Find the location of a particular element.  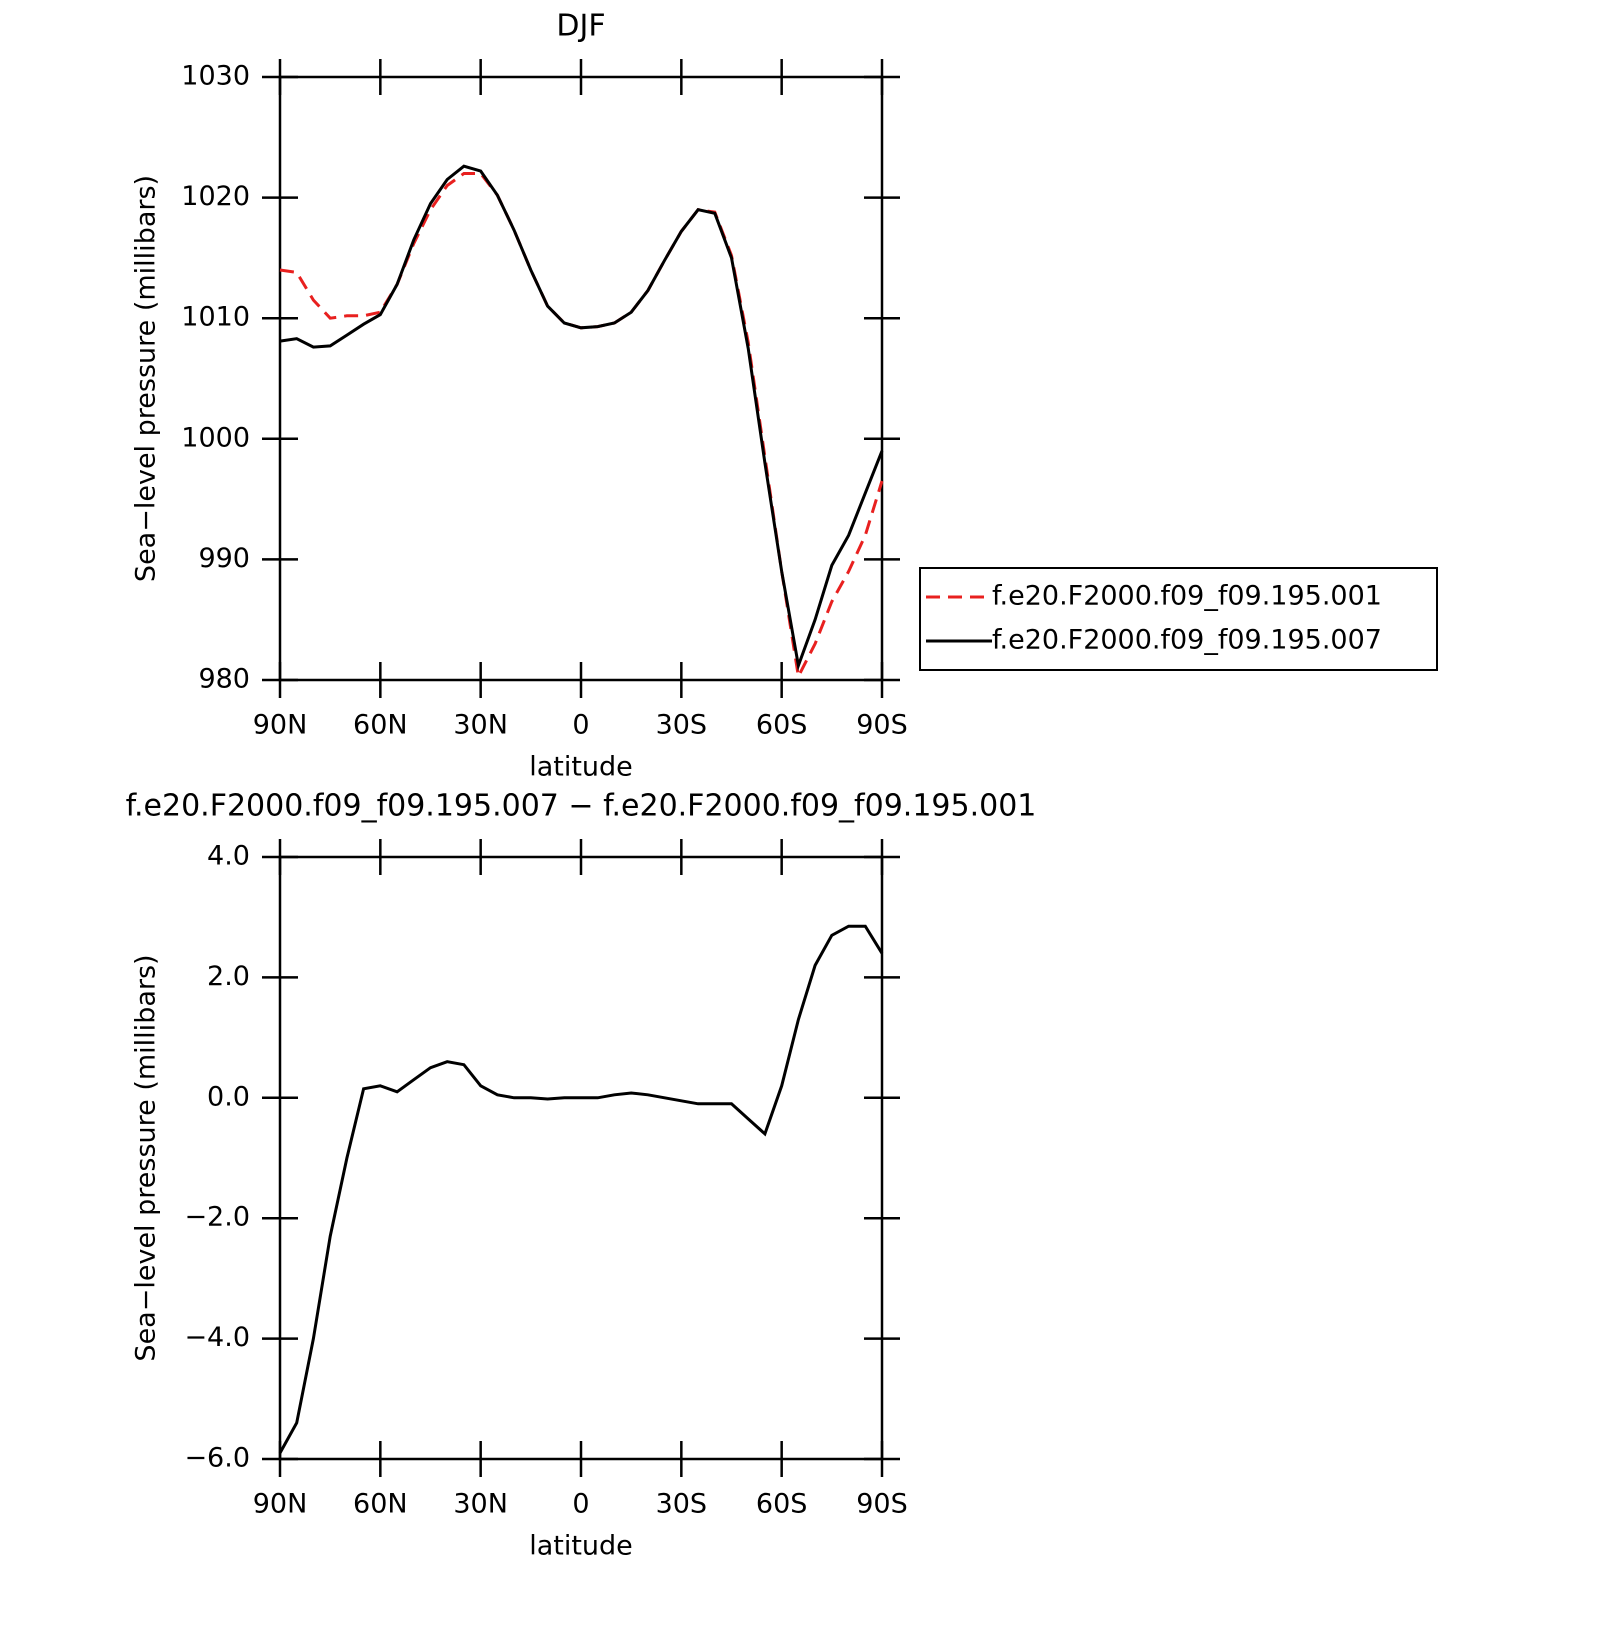

y-tick-label: 1020 is located at coordinates (215, 196).